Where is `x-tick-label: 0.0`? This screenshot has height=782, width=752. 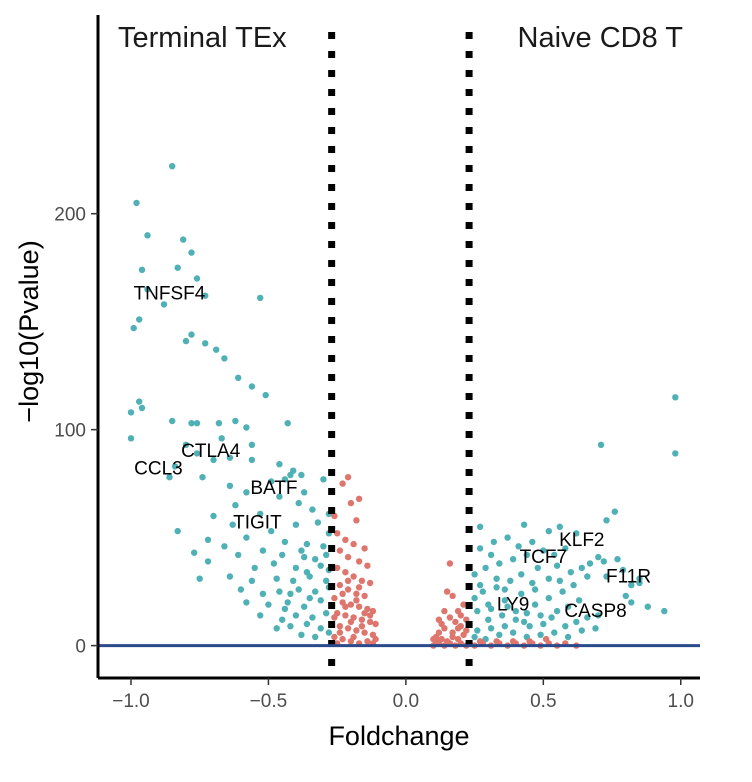 x-tick-label: 0.0 is located at coordinates (406, 701).